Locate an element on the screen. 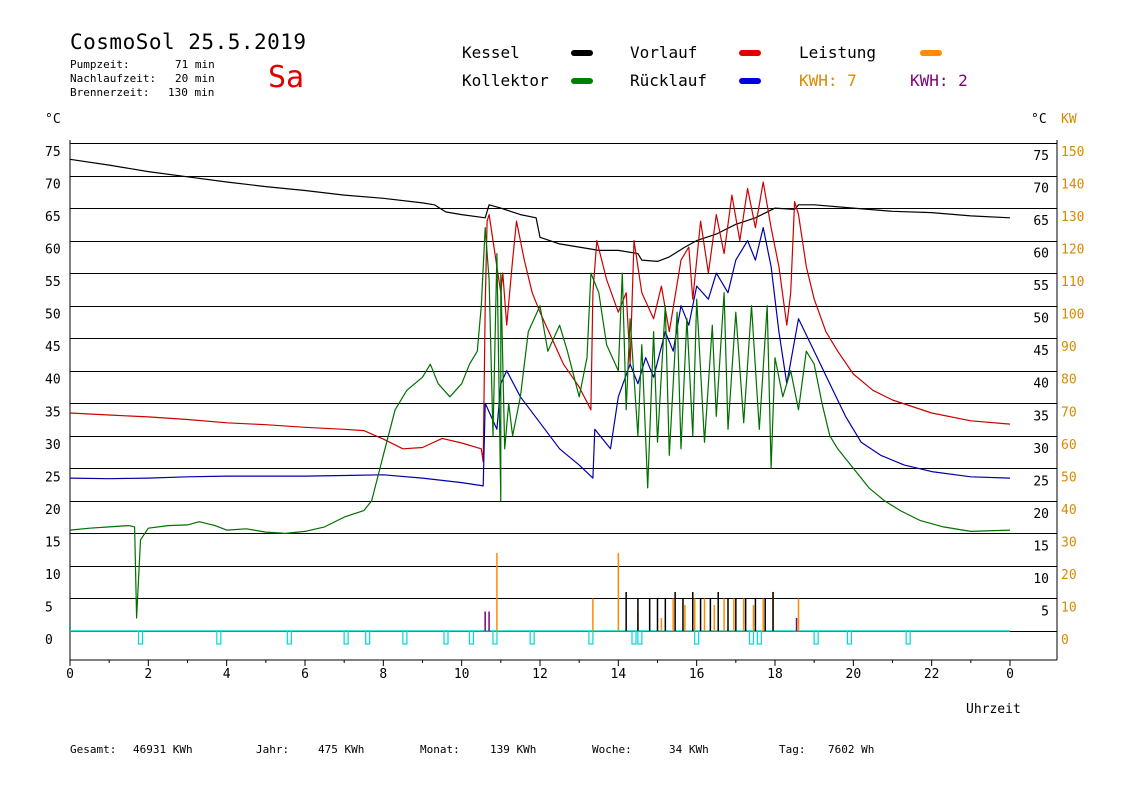 The width and height of the screenshot is (1148, 812). legend-leistung-swatch is located at coordinates (931, 53).